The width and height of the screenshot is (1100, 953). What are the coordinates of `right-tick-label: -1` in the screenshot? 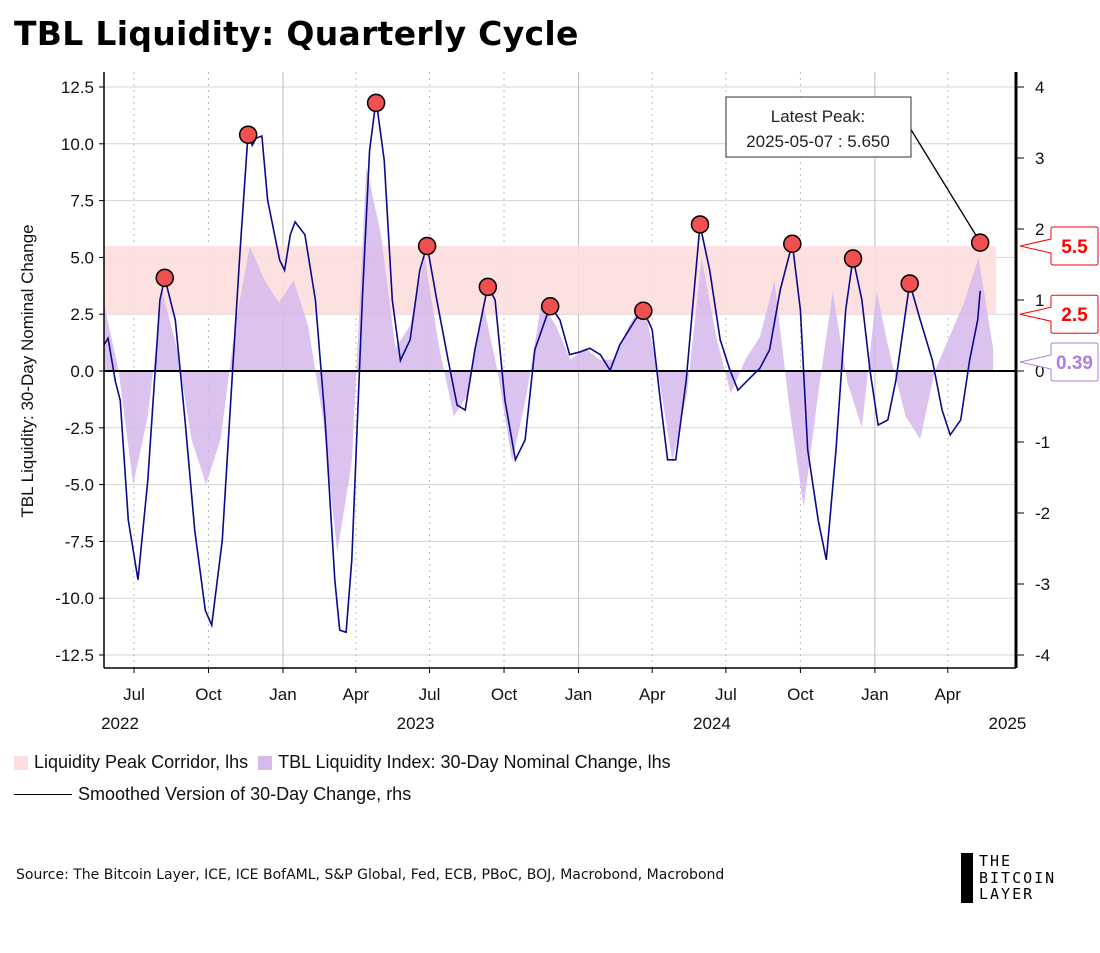 It's located at (1042, 442).